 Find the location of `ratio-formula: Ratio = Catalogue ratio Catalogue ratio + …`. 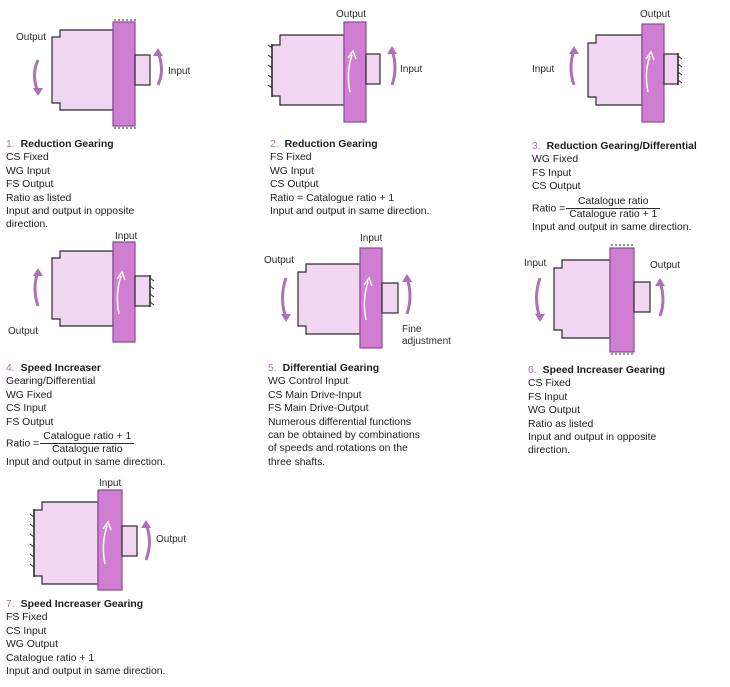

ratio-formula: Ratio = Catalogue ratio Catalogue ratio + … is located at coordinates (614, 208).